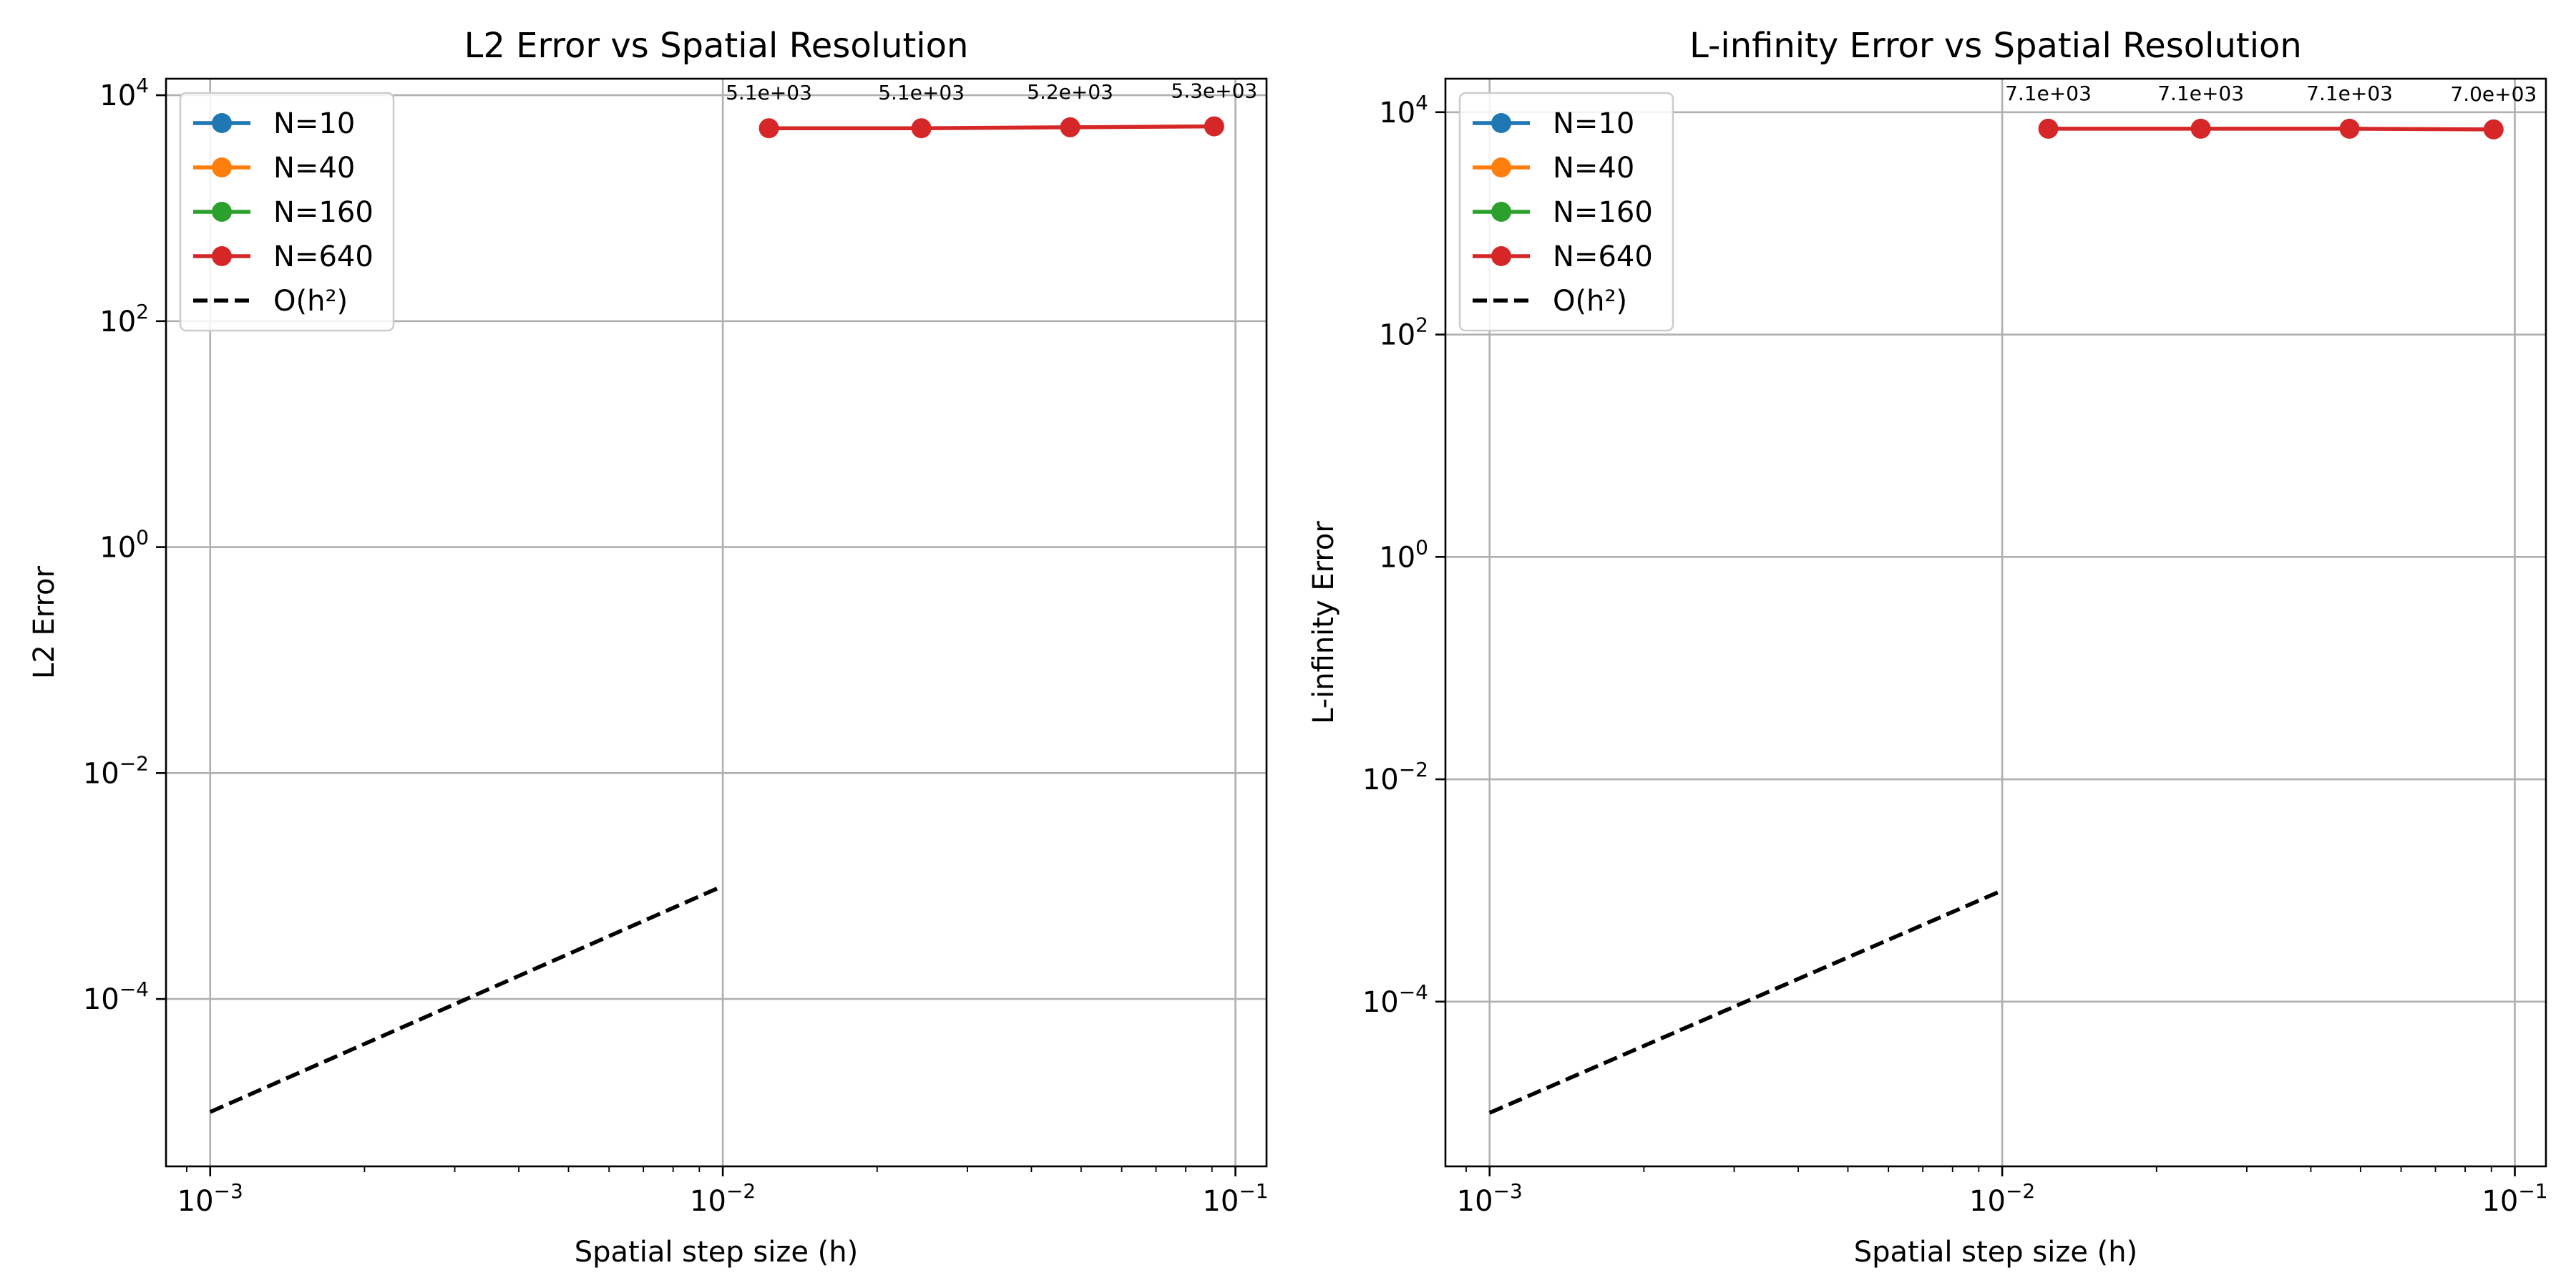 The width and height of the screenshot is (2576, 1288). What do you see at coordinates (44, 622) in the screenshot?
I see `y-axis-label: L2 Error` at bounding box center [44, 622].